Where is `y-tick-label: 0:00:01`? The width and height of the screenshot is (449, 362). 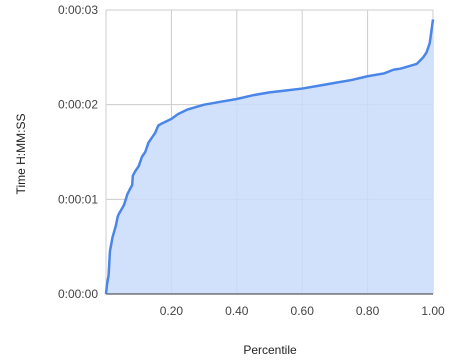 y-tick-label: 0:00:01 is located at coordinates (78, 199).